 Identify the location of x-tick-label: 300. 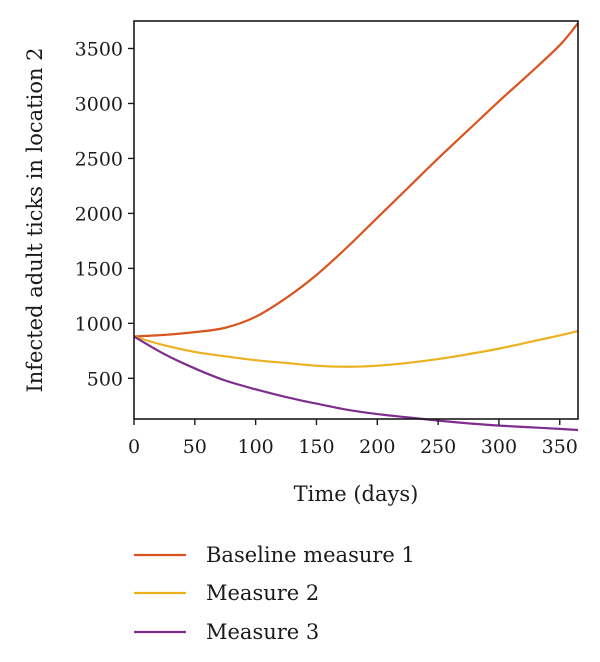
(499, 447).